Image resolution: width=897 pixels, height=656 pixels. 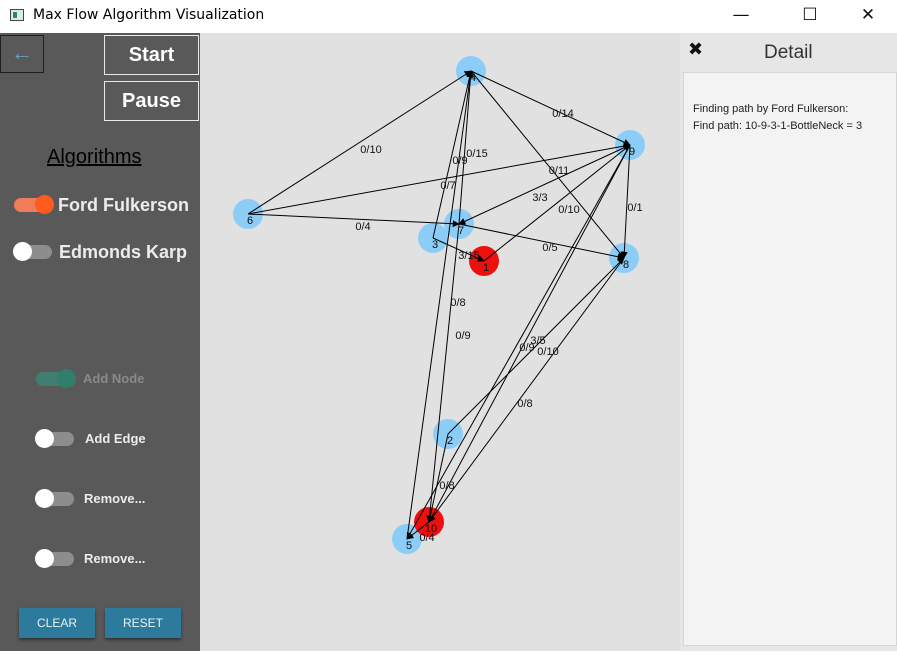 What do you see at coordinates (57, 623) in the screenshot?
I see `clear-button: CLEAR` at bounding box center [57, 623].